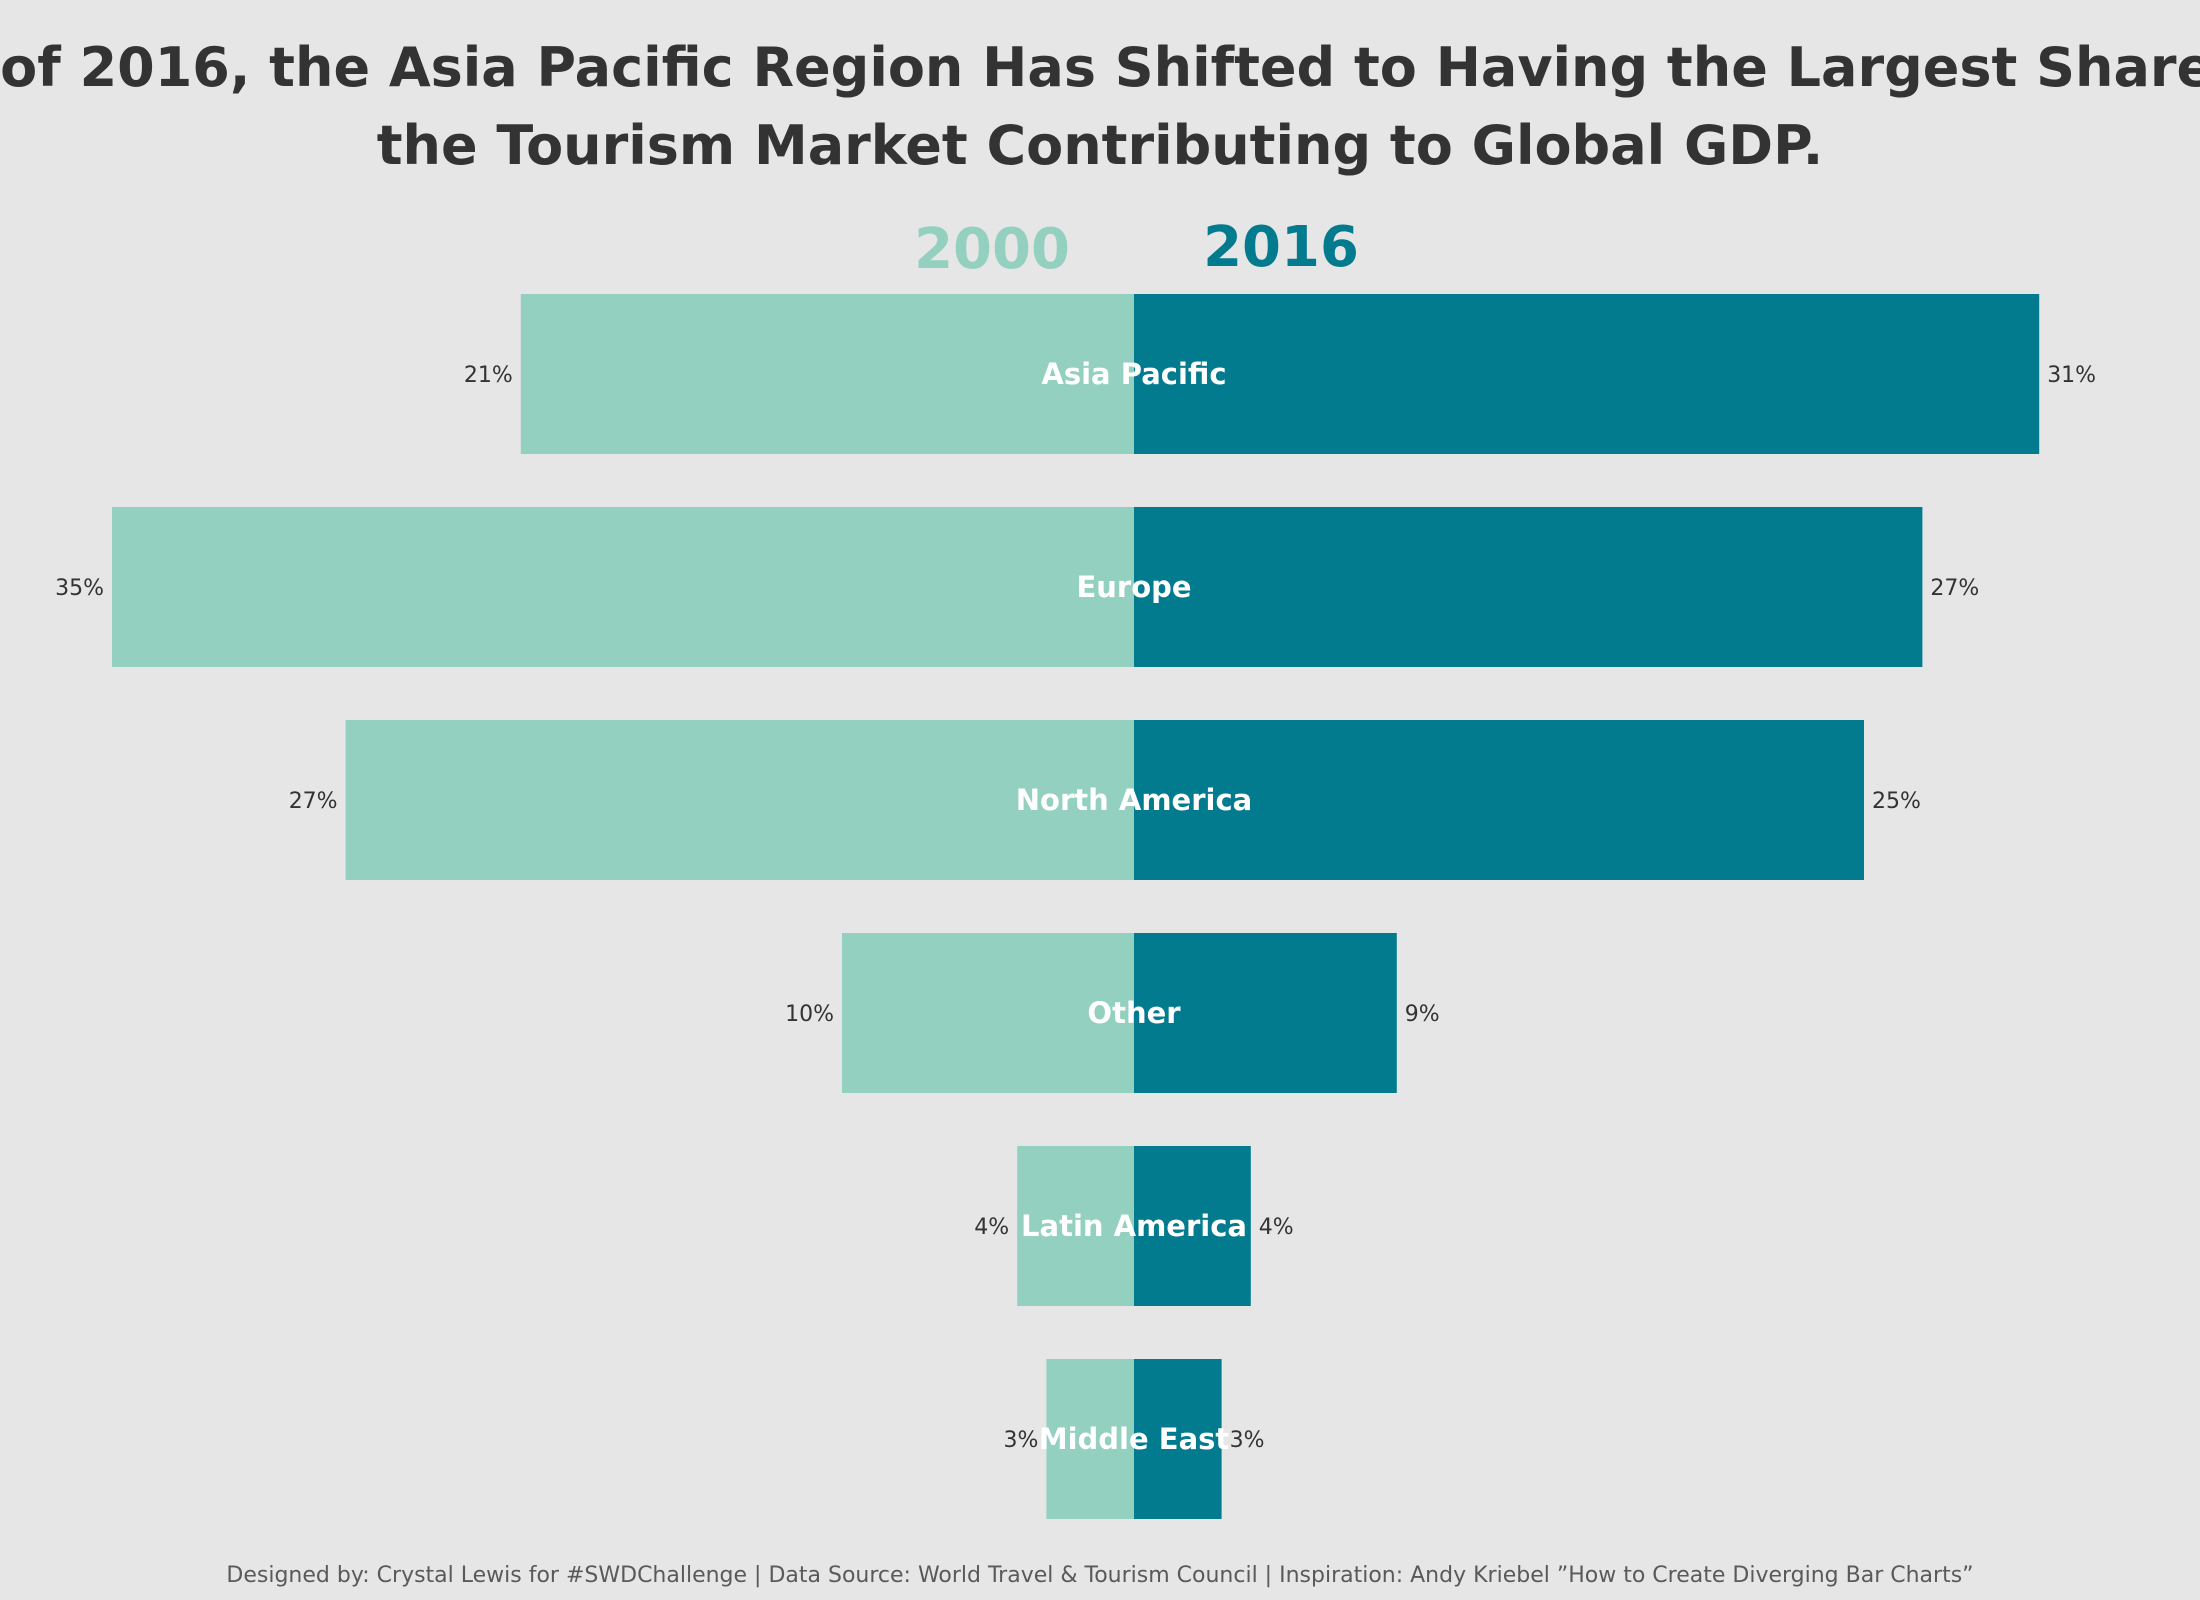  I want to click on category-label-other: Other, so click(1134, 1013).